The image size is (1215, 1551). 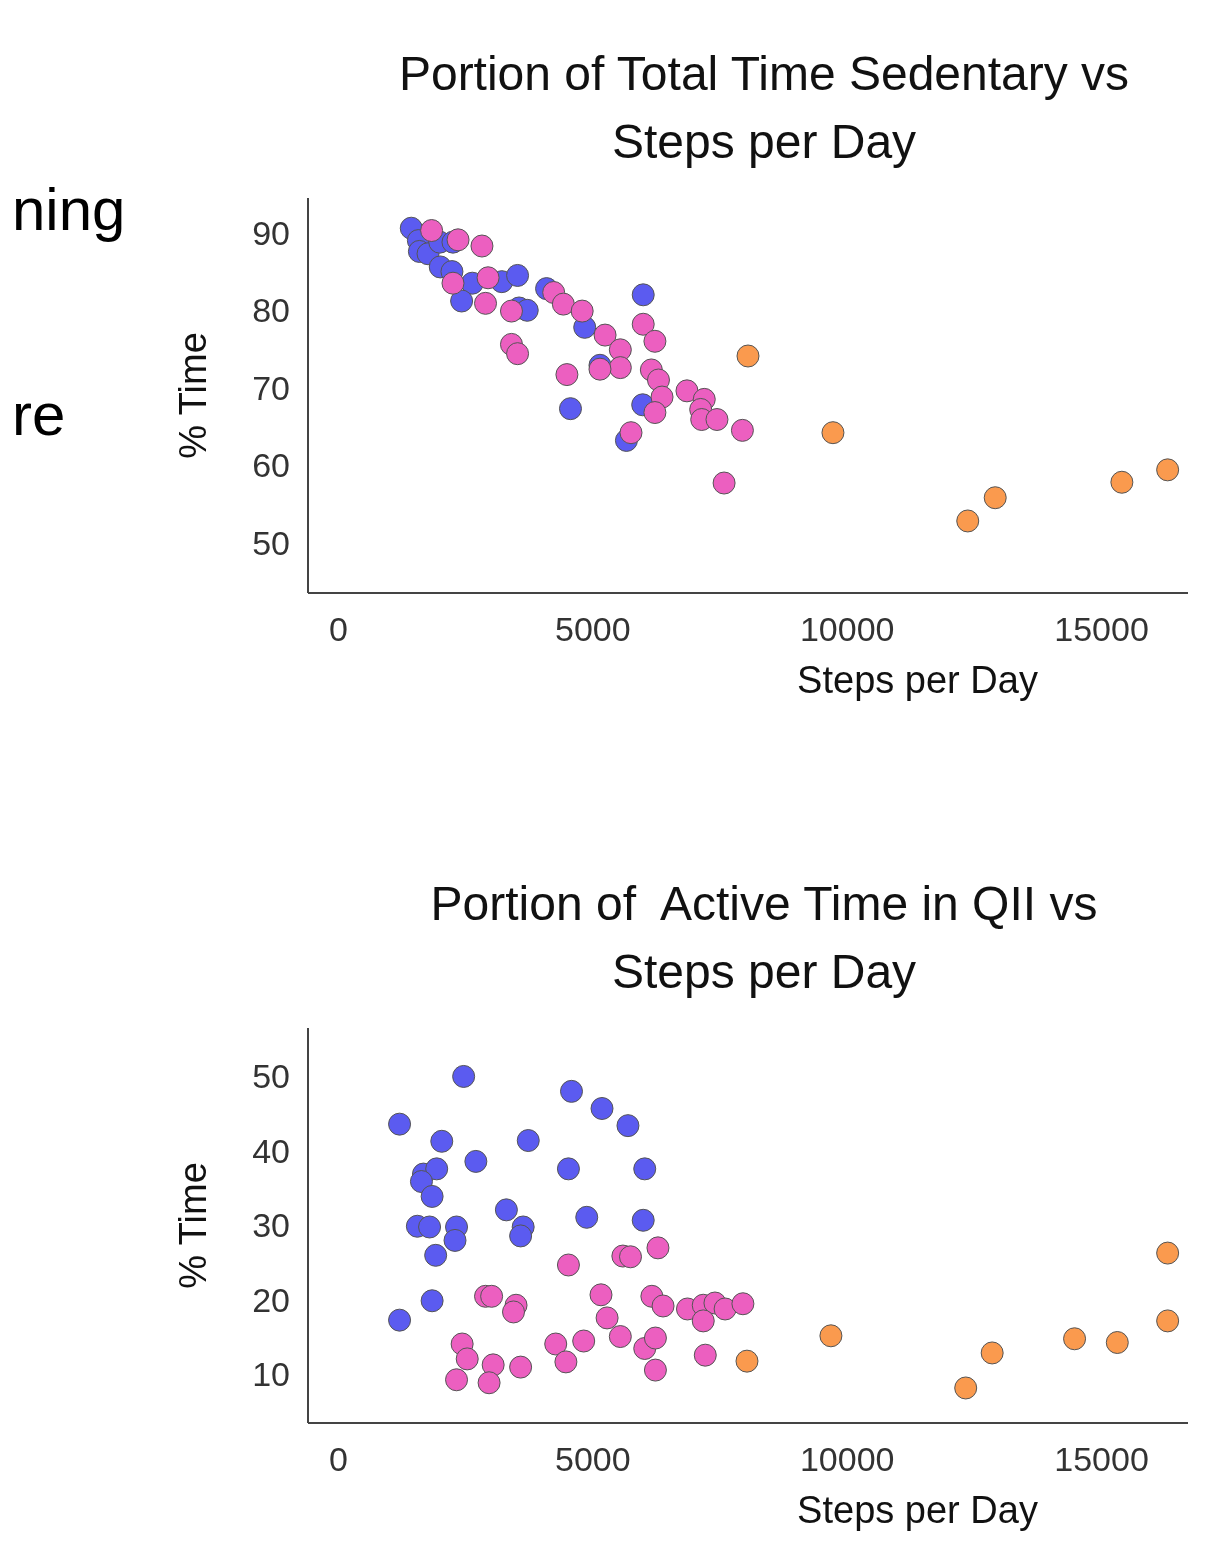 What do you see at coordinates (271, 1374) in the screenshot?
I see `y-tick-label: 10` at bounding box center [271, 1374].